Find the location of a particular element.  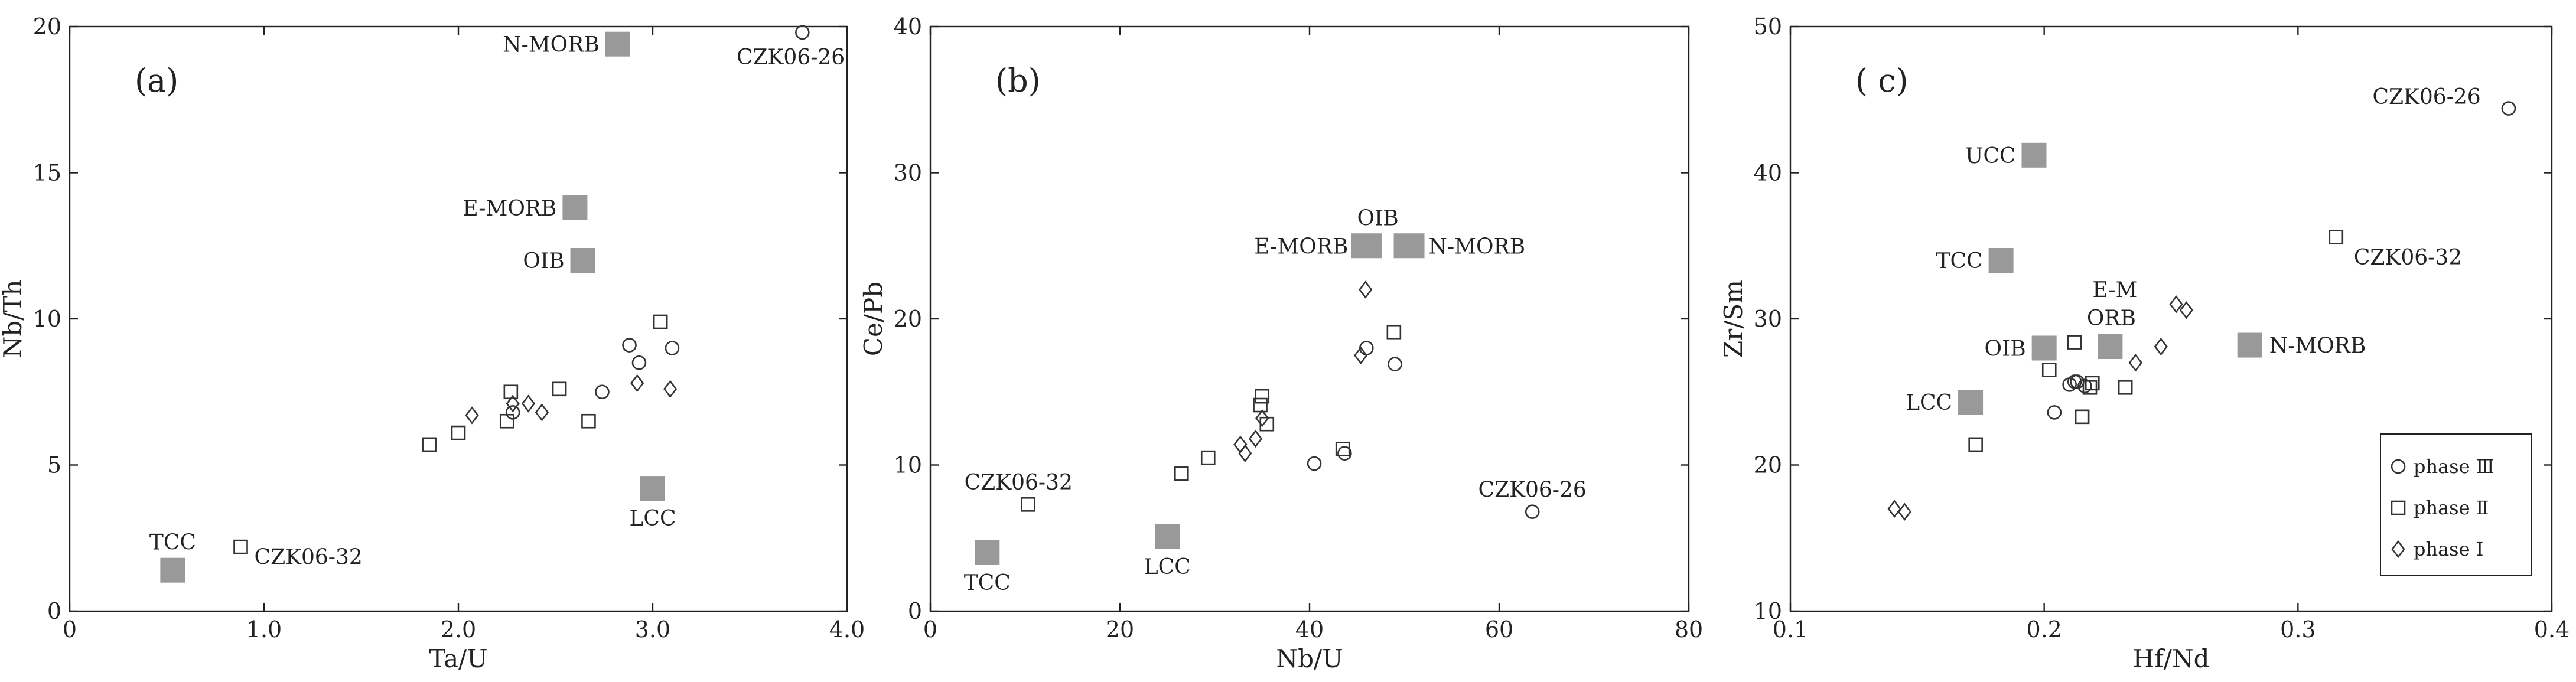

x-tick-label: 3.0 is located at coordinates (652, 629).